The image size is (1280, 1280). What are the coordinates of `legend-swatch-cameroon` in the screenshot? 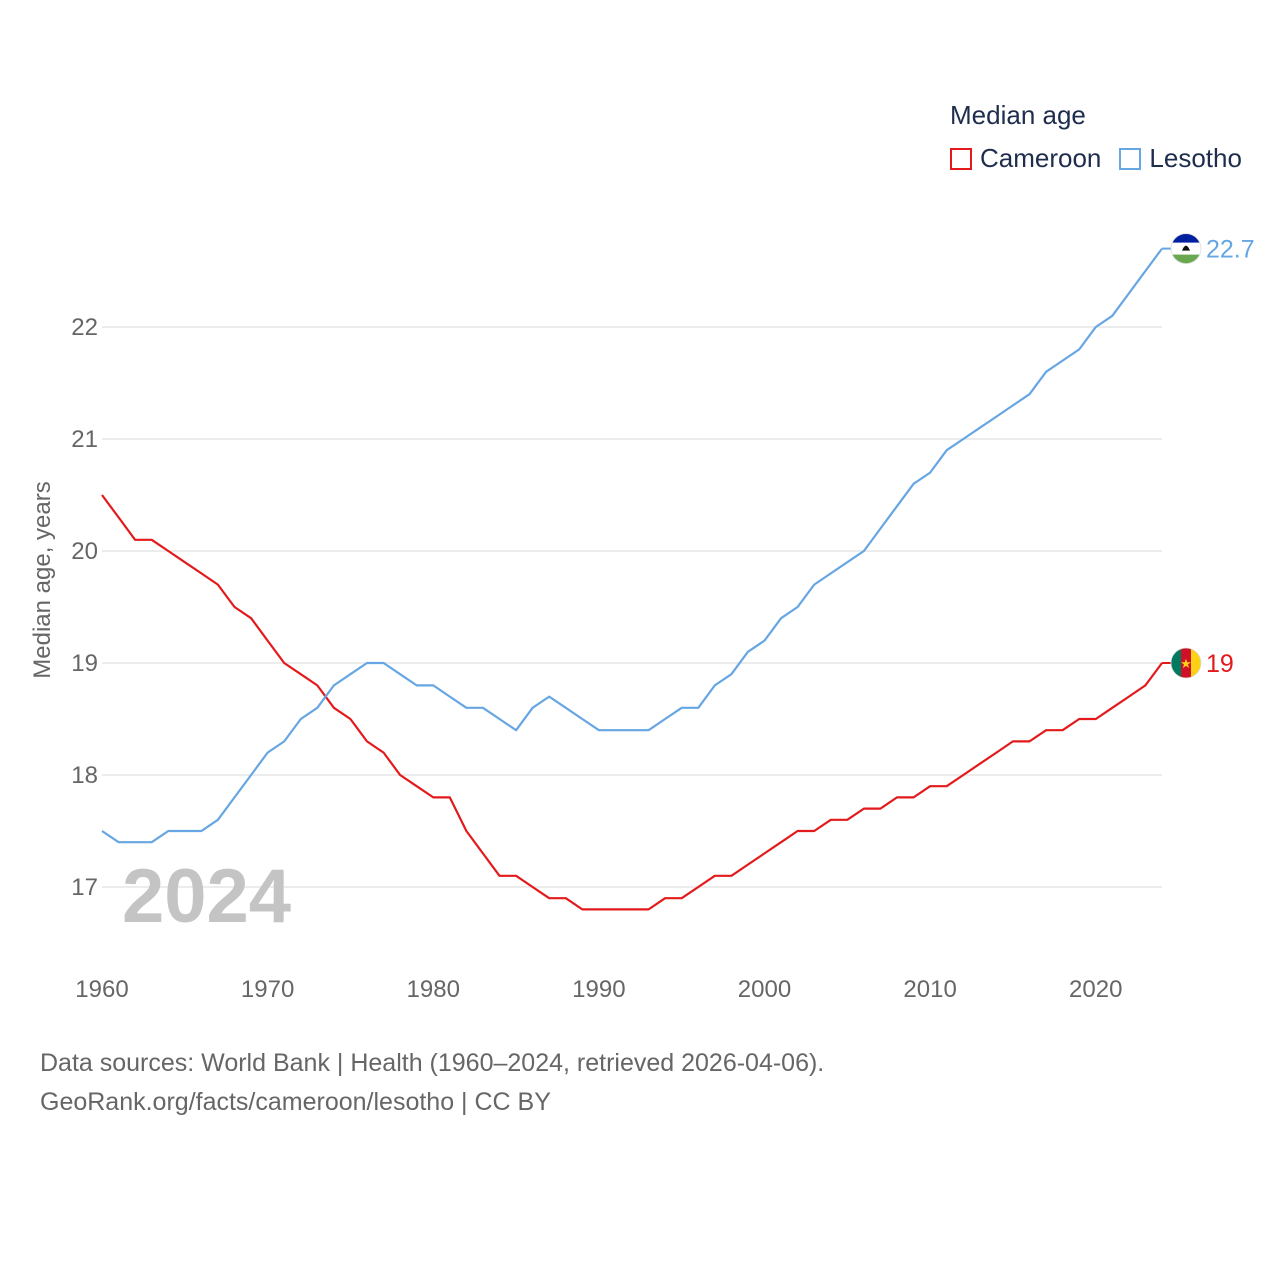 It's located at (961, 158).